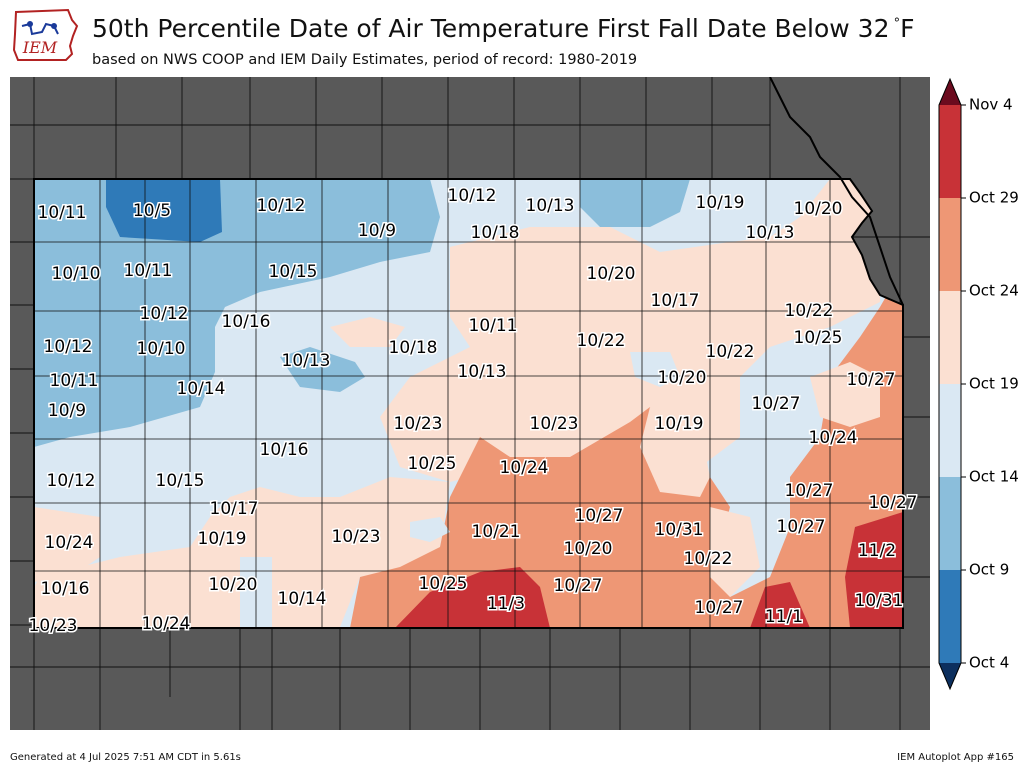 This screenshot has width=1024, height=768. What do you see at coordinates (989, 570) in the screenshot?
I see `legend-tick-label: Oct 9` at bounding box center [989, 570].